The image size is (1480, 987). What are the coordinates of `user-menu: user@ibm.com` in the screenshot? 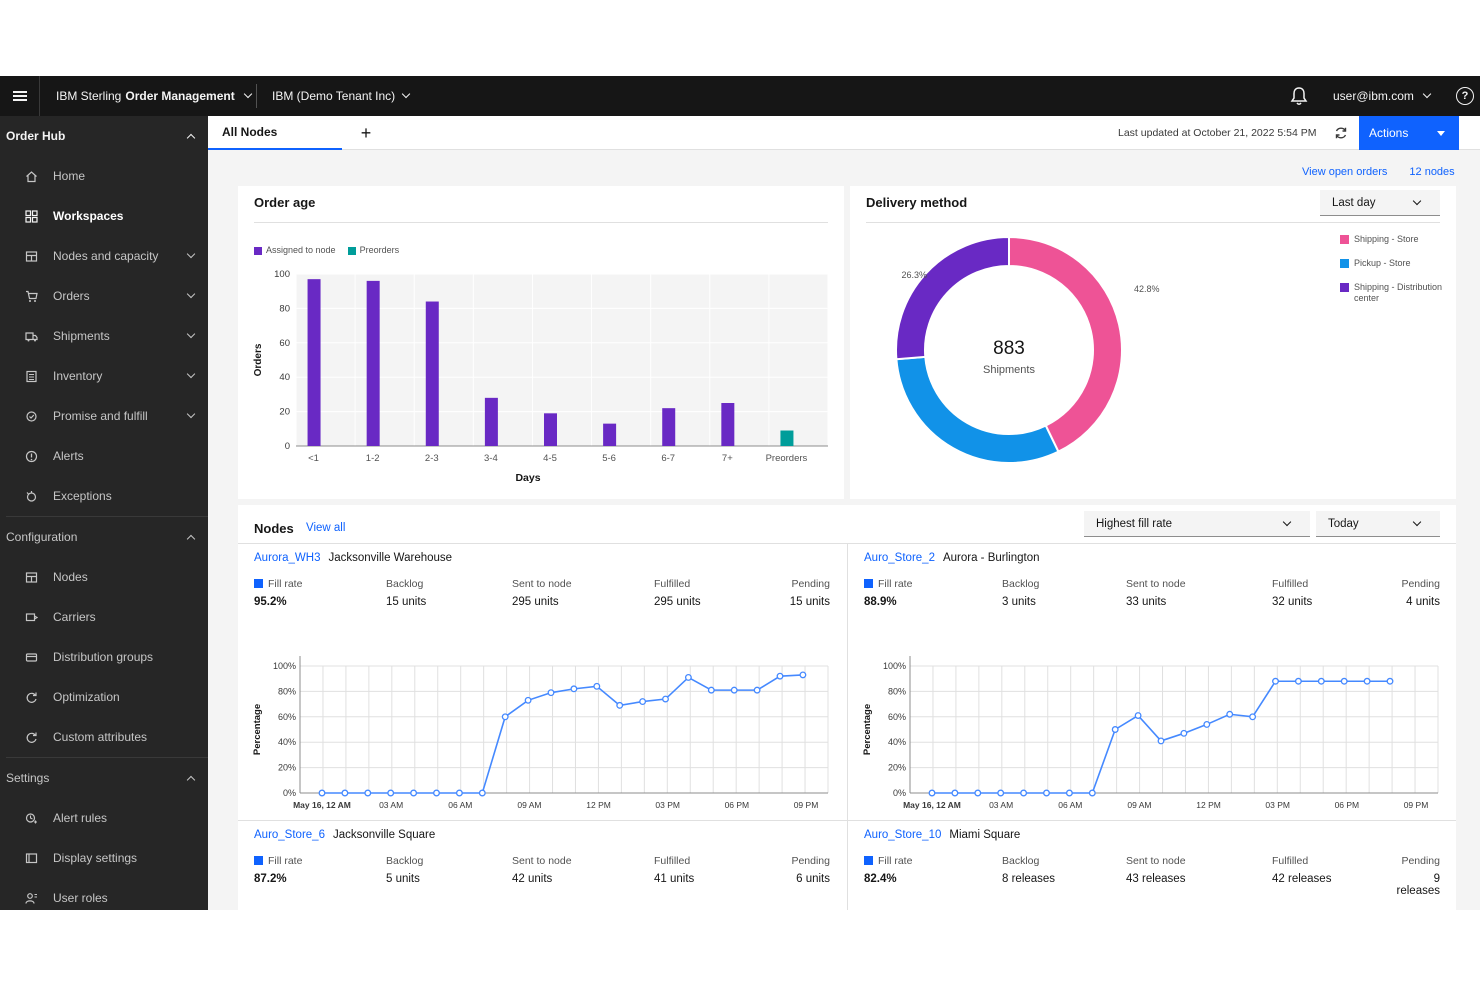 It's located at (1382, 96).